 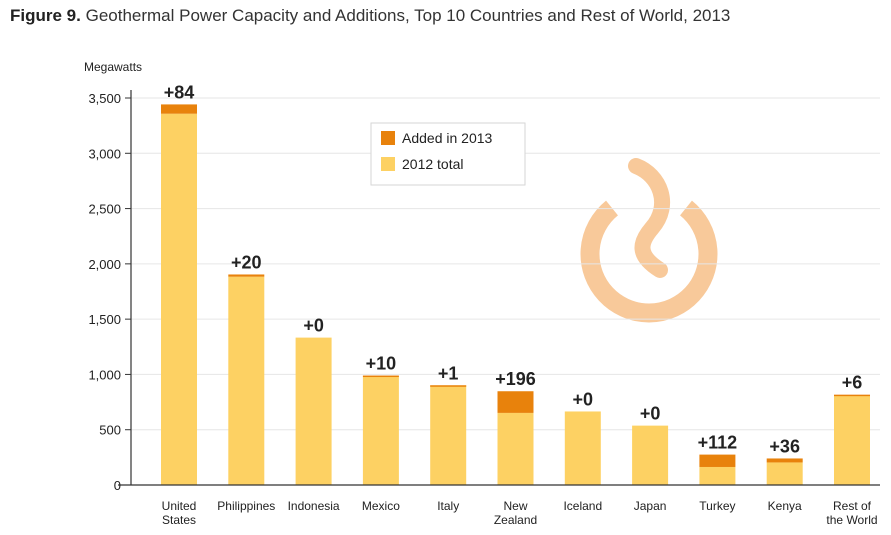 I want to click on y-tick-label: 0, so click(x=117, y=485).